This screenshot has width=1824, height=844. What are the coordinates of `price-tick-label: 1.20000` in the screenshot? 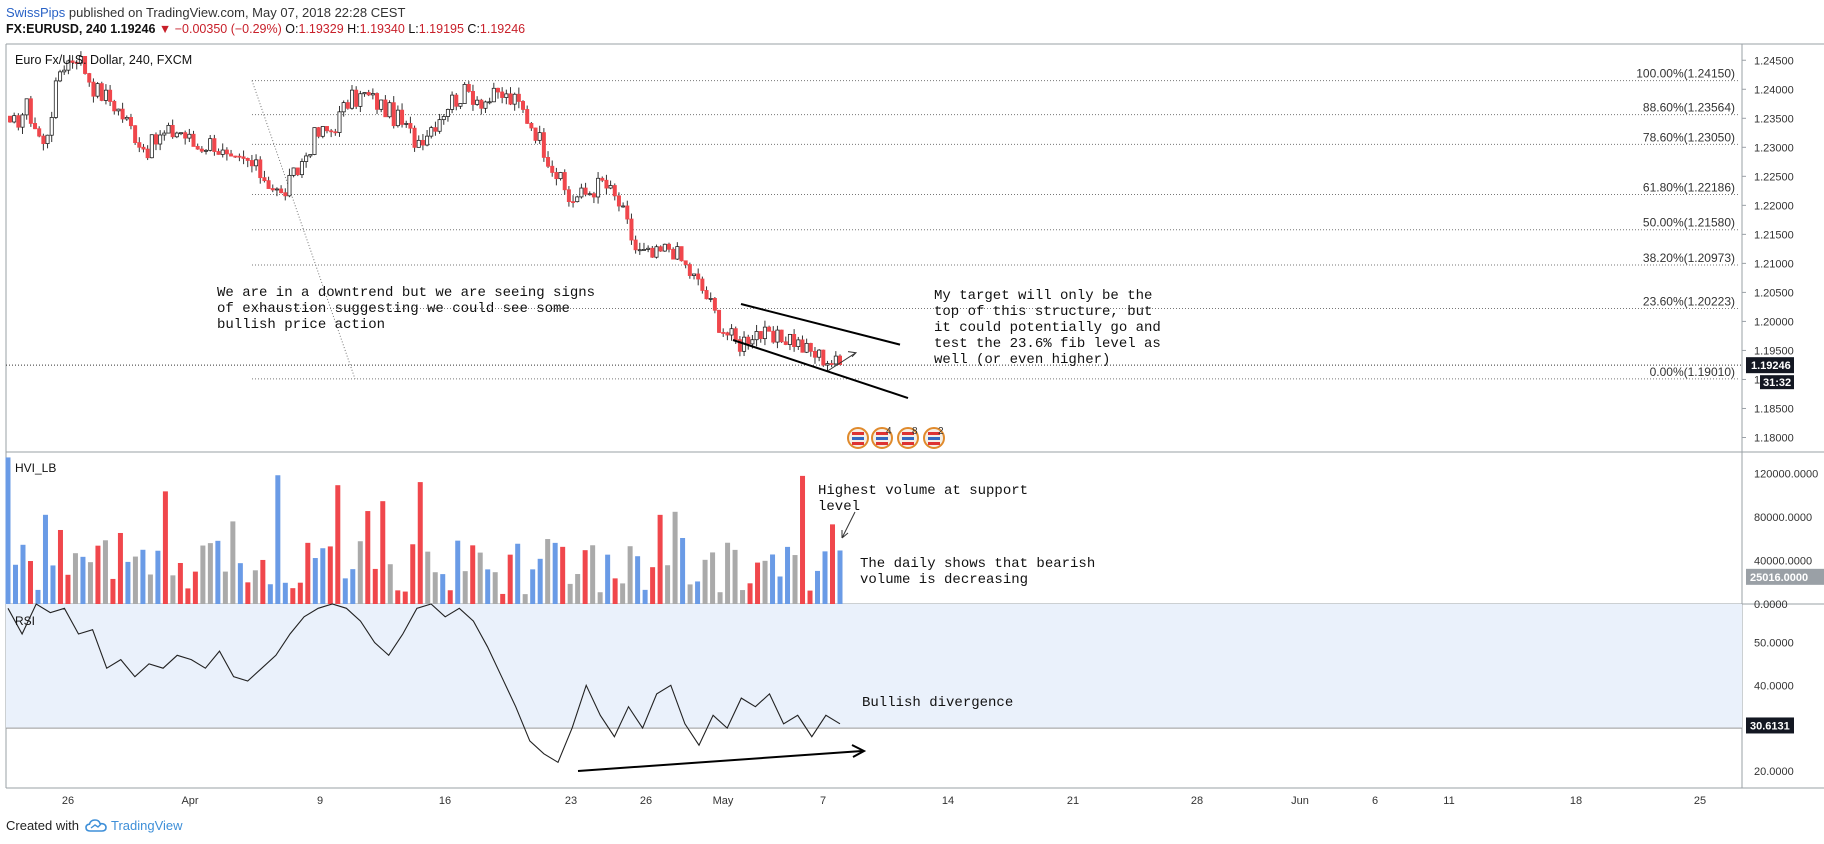 It's located at (1774, 322).